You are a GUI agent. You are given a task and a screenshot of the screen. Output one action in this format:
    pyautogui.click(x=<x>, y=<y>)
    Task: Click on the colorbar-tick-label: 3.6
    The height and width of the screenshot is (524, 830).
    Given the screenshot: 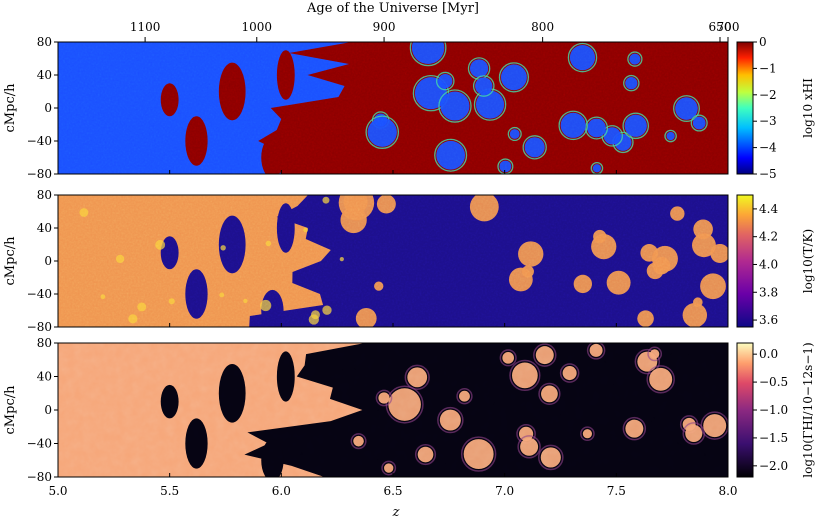 What is the action you would take?
    pyautogui.click(x=768, y=320)
    